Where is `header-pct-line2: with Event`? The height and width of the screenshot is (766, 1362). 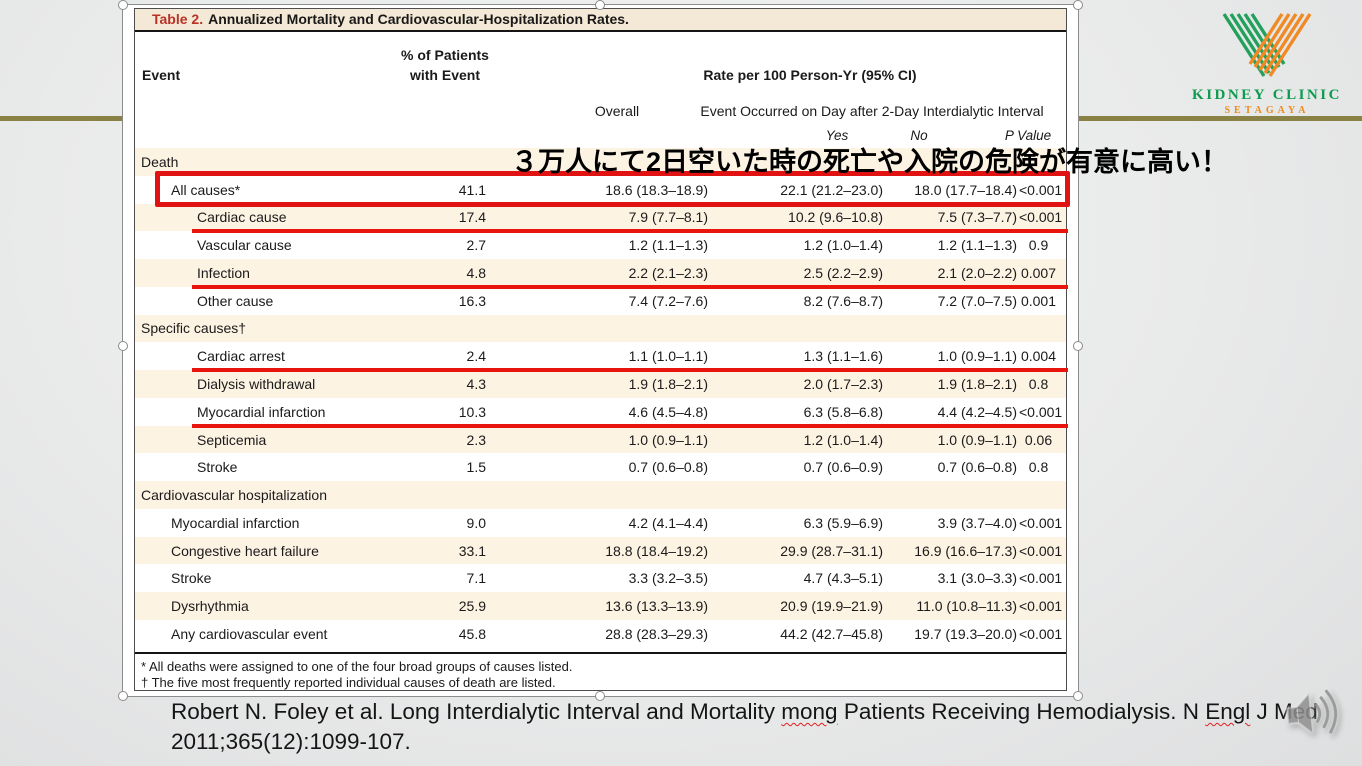 header-pct-line2: with Event is located at coordinates (445, 75).